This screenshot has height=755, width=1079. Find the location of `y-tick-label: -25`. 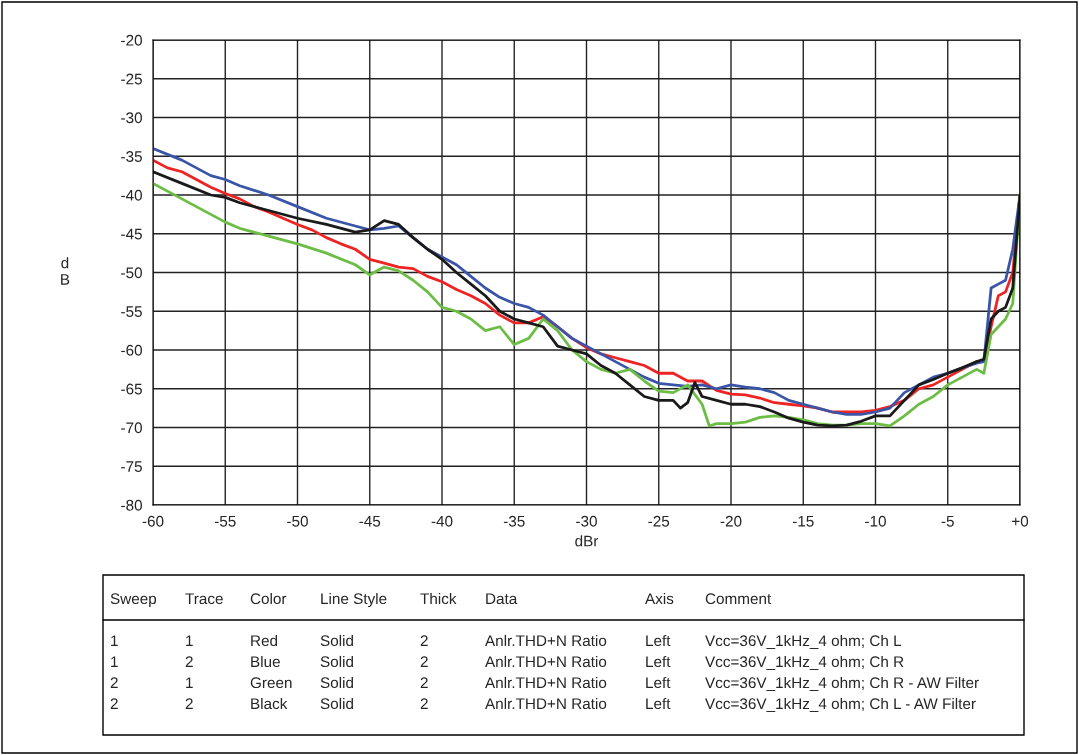

y-tick-label: -25 is located at coordinates (131, 79).